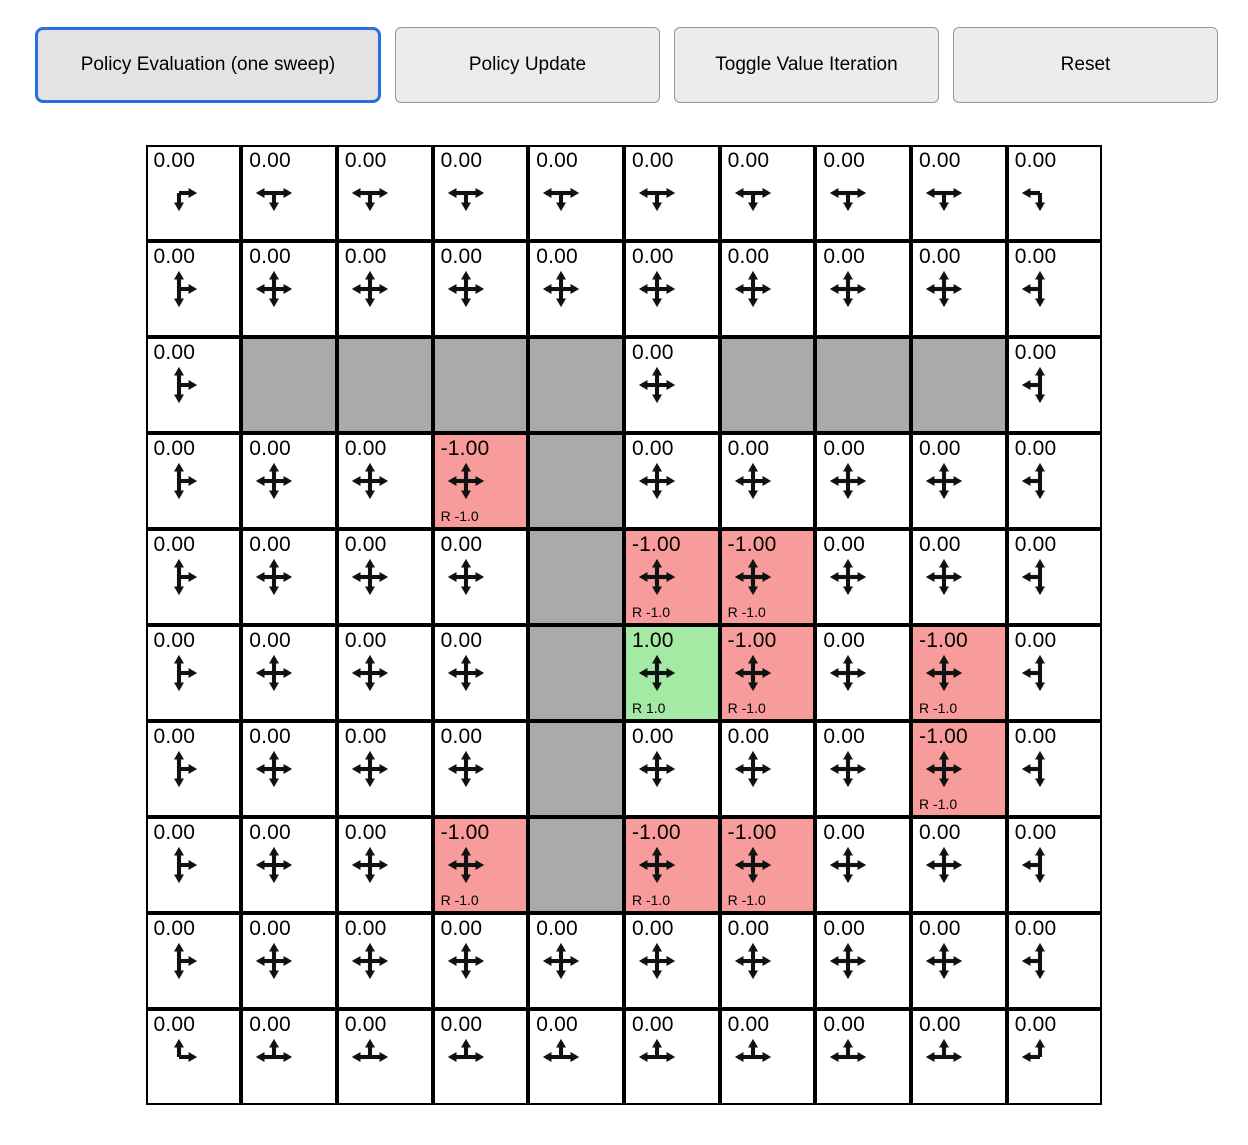 This screenshot has width=1248, height=1145. Describe the element at coordinates (806, 65) in the screenshot. I see `toggle-value-iteration-button: Toggle Value Iteration` at that location.